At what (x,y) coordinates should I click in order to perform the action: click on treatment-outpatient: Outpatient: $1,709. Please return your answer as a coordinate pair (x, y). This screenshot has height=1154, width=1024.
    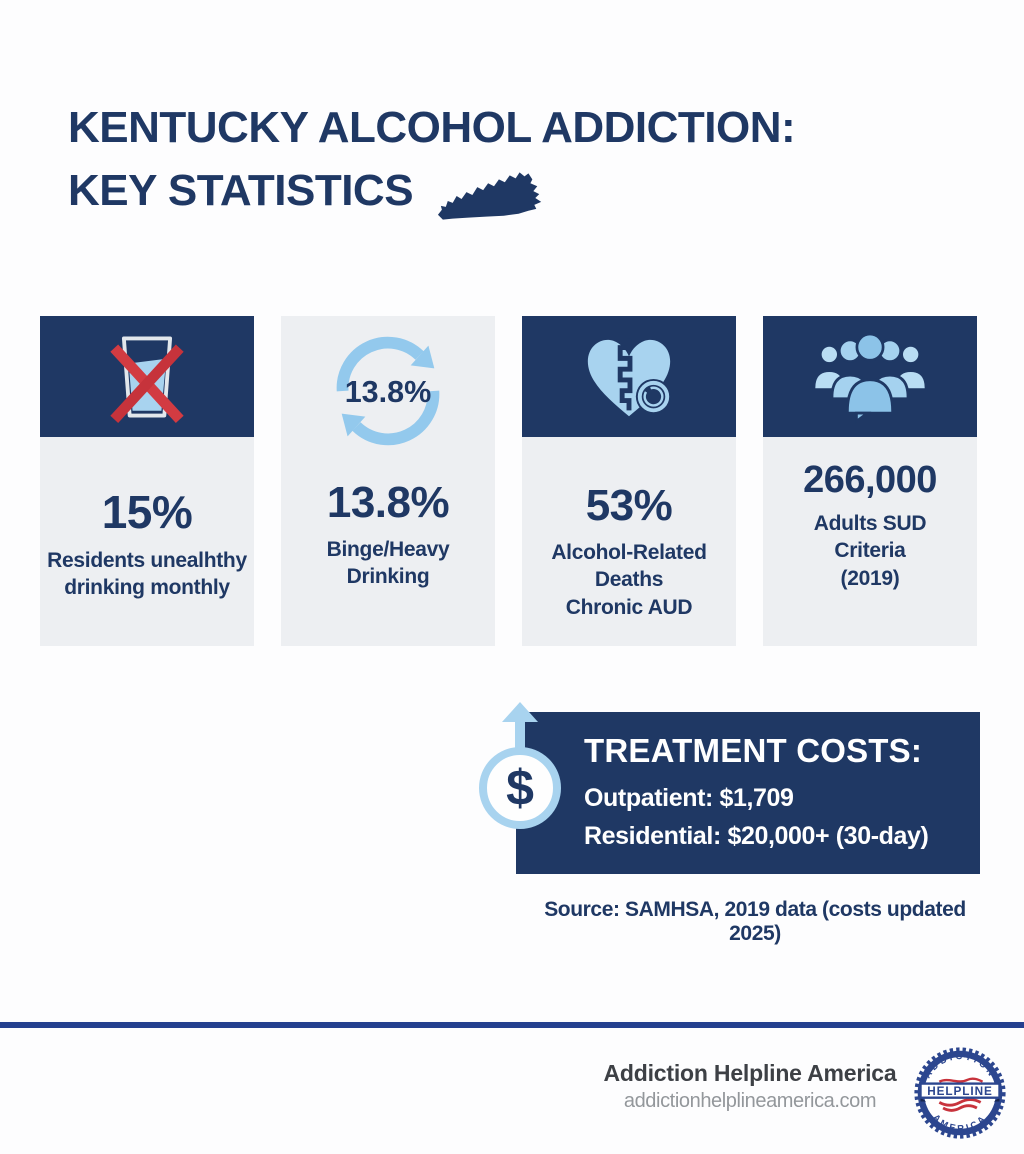
    Looking at the image, I should click on (689, 798).